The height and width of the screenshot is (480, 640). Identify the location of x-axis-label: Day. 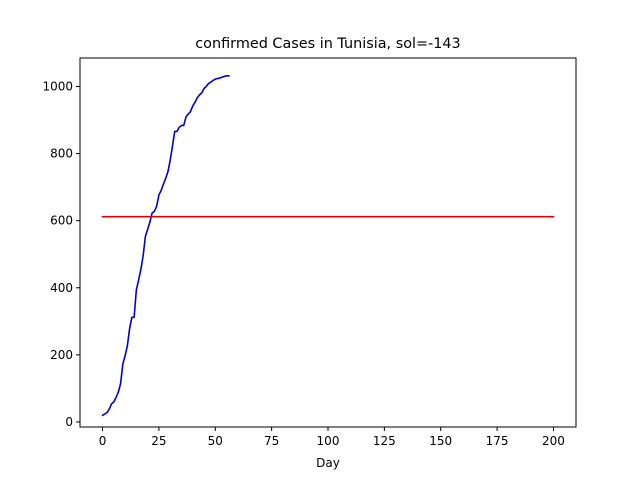
(328, 463).